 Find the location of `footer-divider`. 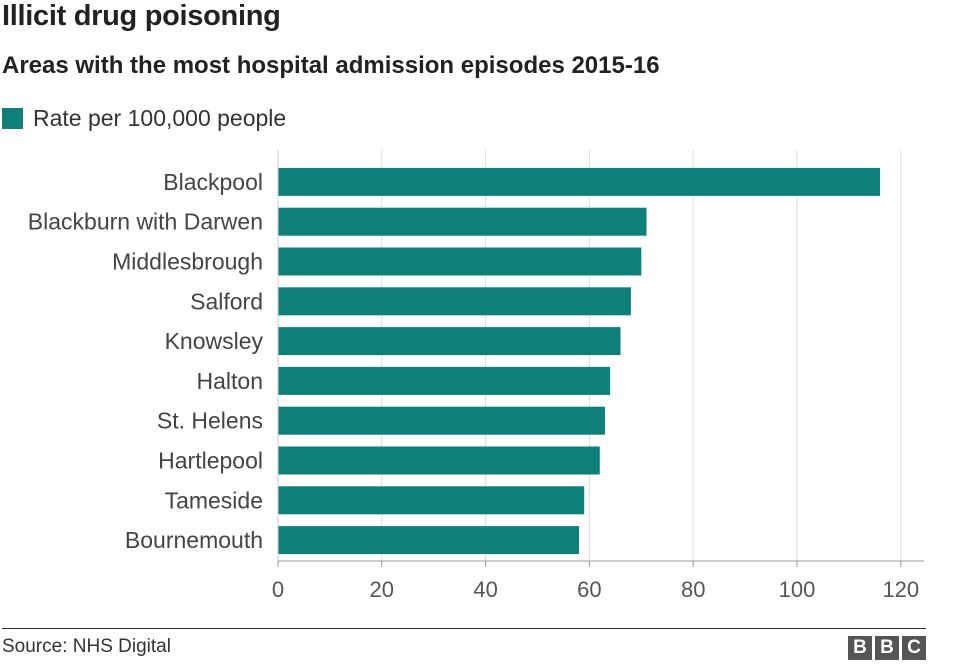

footer-divider is located at coordinates (464, 628).